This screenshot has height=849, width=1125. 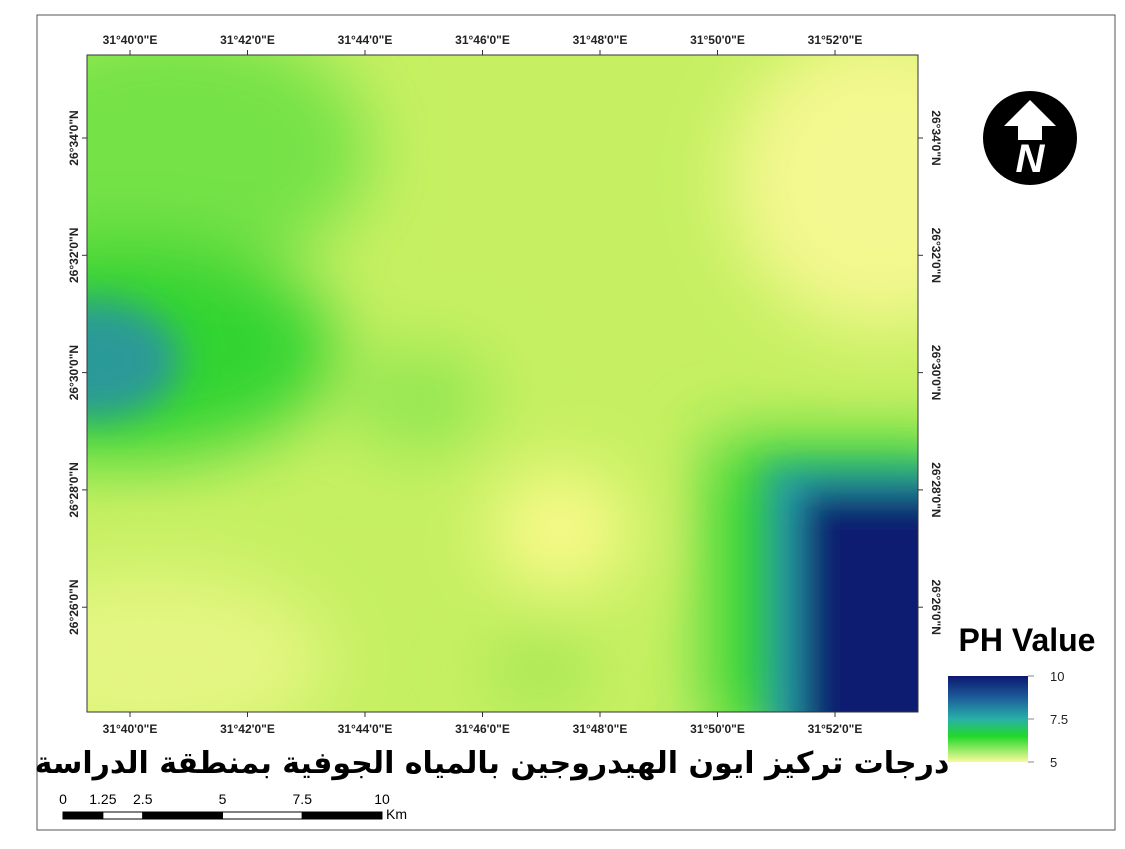 I want to click on scale-label: 0, so click(x=63, y=799).